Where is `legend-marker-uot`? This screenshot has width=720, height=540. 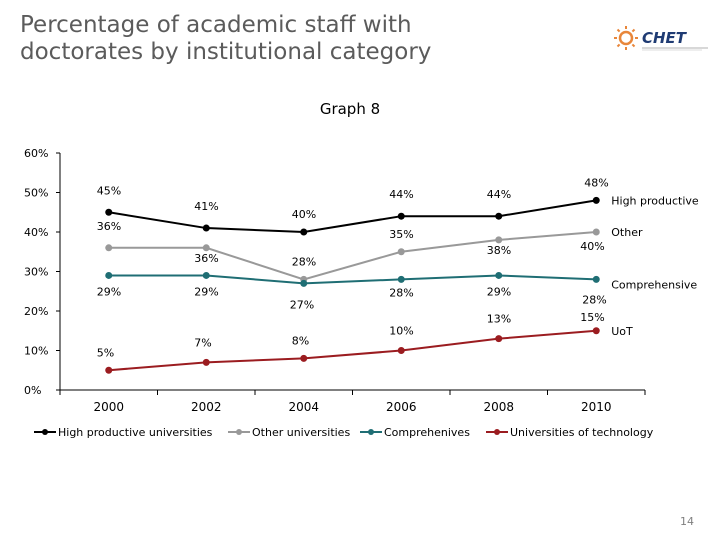
legend-marker-uot is located at coordinates (497, 432).